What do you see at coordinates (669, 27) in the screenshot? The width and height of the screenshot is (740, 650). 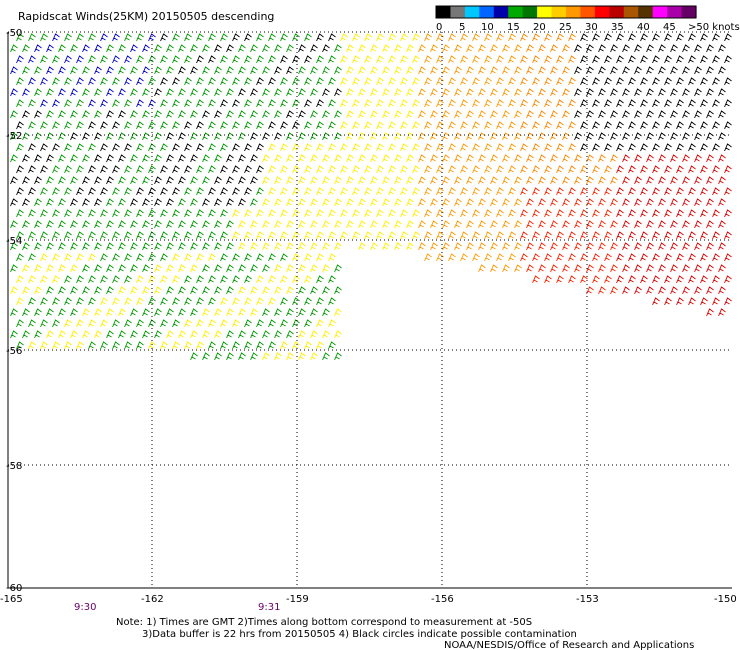 I see `legend-label-45: 45` at bounding box center [669, 27].